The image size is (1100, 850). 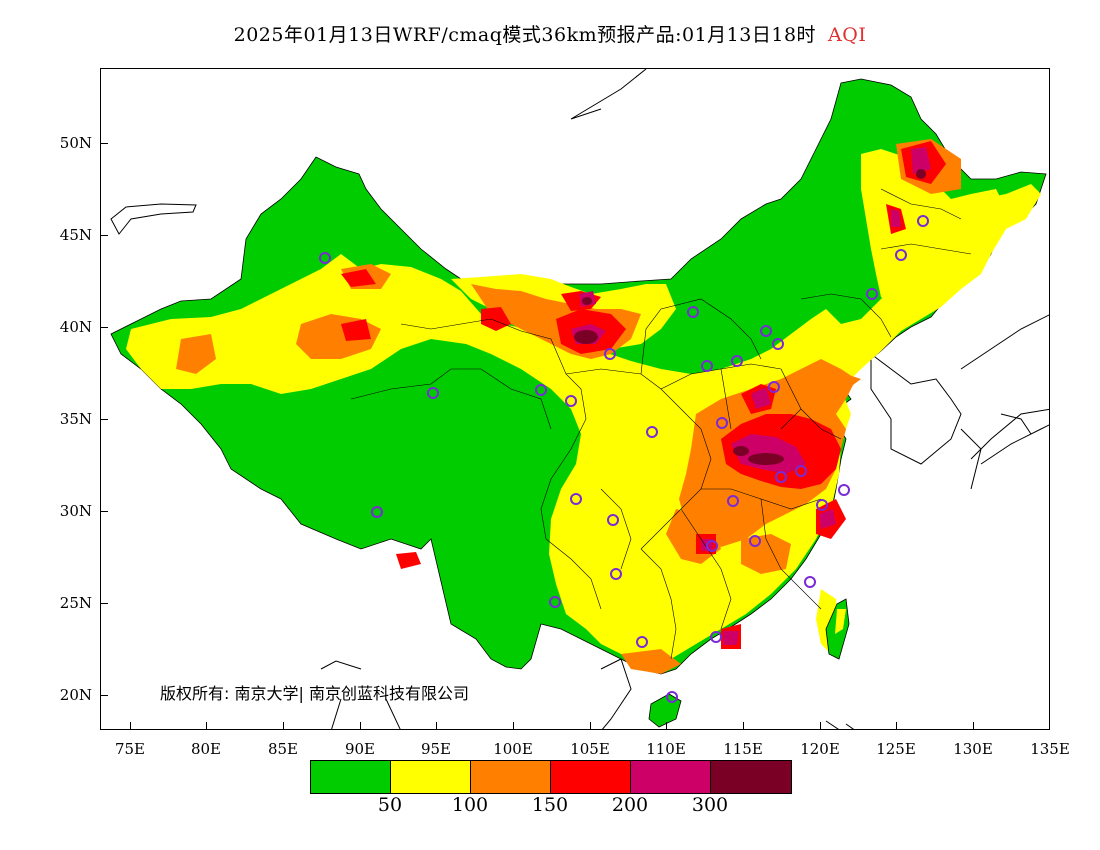 I want to click on lon-label-115e: 115E, so click(x=743, y=749).